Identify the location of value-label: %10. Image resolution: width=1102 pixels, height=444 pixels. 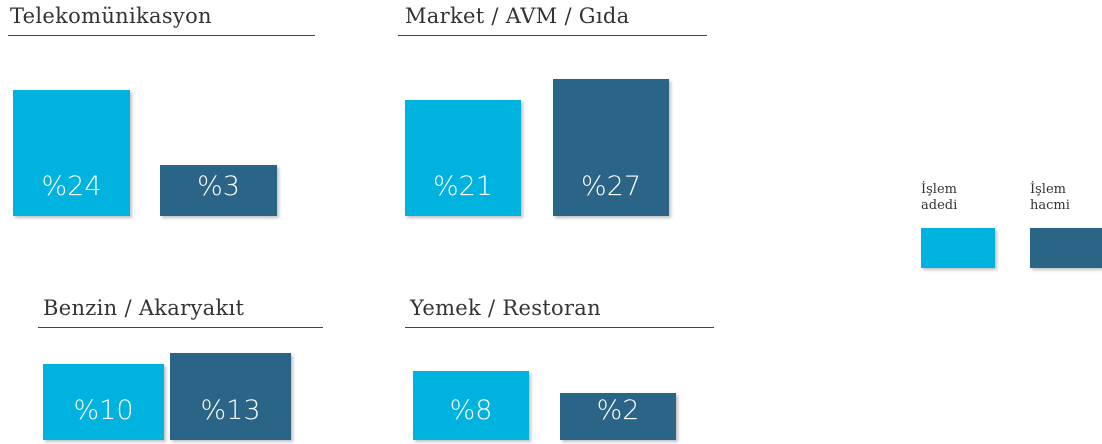
(103, 410).